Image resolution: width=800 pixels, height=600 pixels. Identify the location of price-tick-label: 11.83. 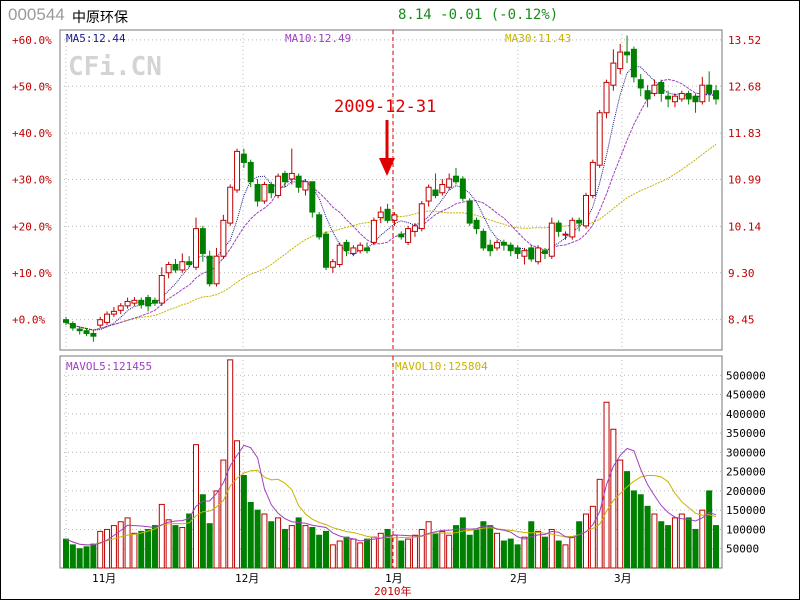
(744, 133).